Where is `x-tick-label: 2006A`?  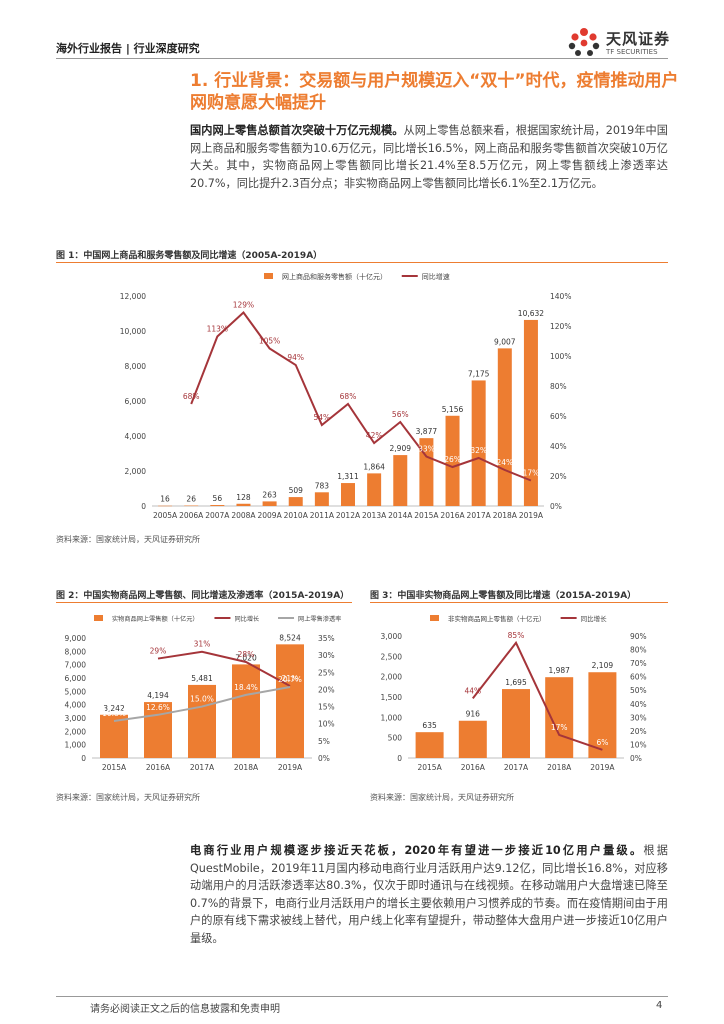
x-tick-label: 2006A is located at coordinates (191, 515).